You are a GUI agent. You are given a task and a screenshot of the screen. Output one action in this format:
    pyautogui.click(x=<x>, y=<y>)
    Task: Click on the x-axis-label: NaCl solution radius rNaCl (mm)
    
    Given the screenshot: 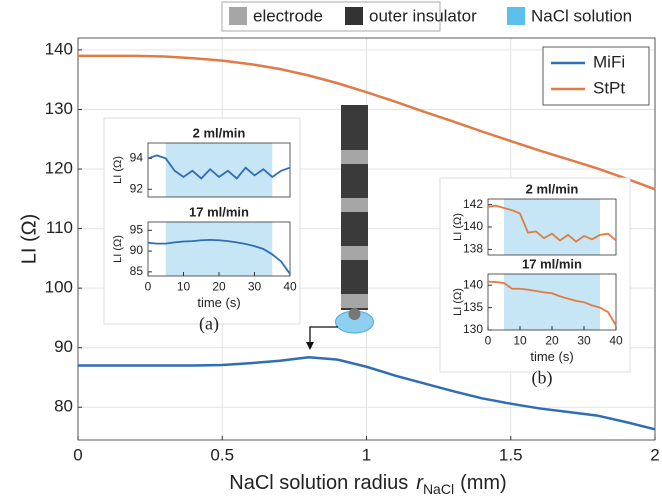 What is the action you would take?
    pyautogui.click(x=367, y=484)
    